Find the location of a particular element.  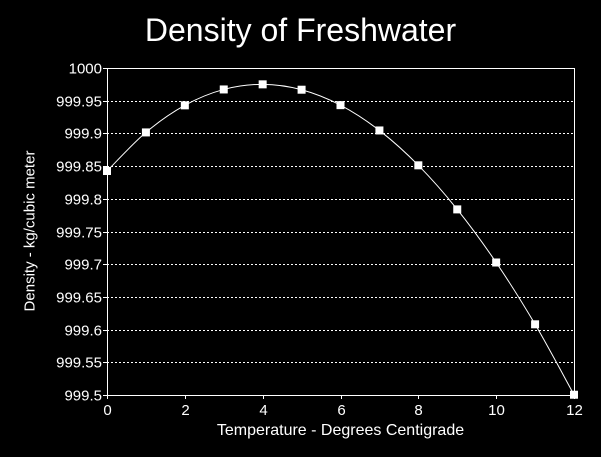

y-tick-label: 999.6 is located at coordinates (83, 331).